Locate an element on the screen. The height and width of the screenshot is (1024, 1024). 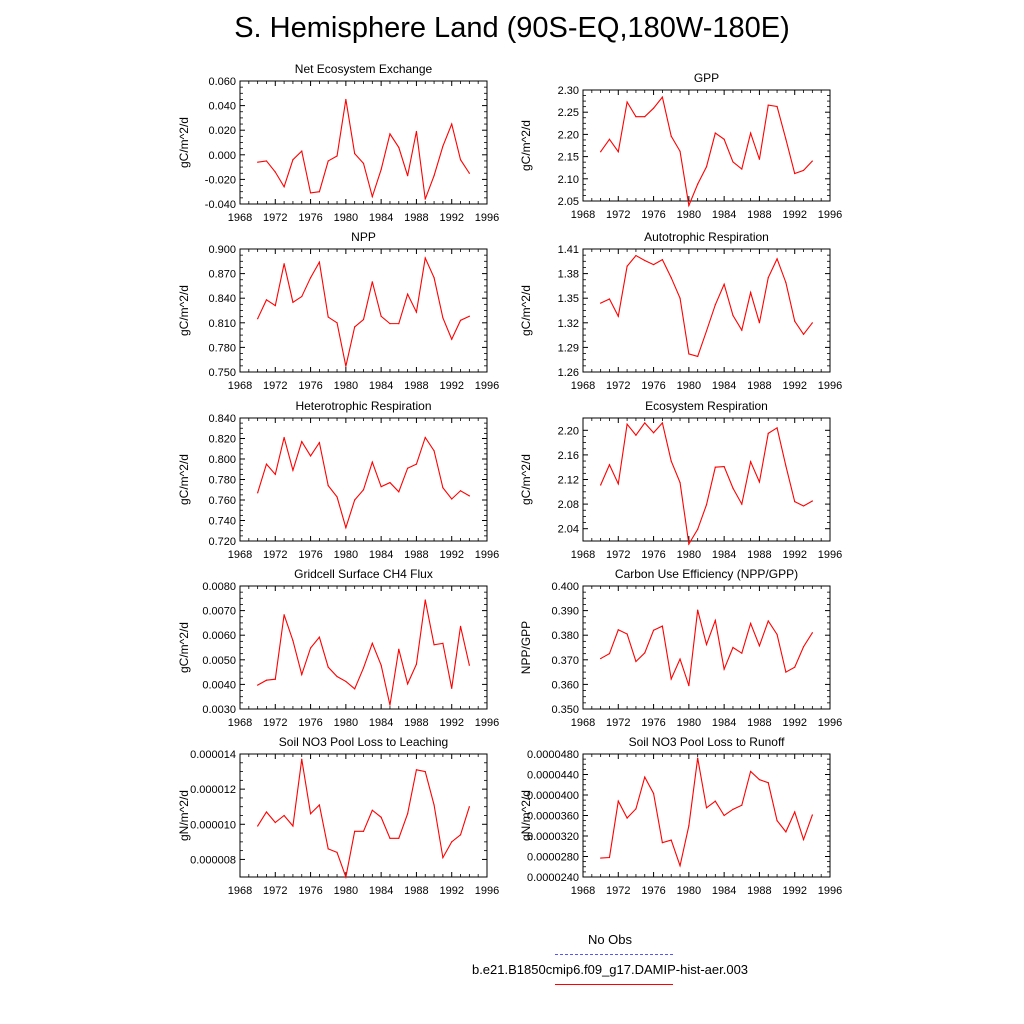
y-tick-label: 1.32 is located at coordinates (568, 324).